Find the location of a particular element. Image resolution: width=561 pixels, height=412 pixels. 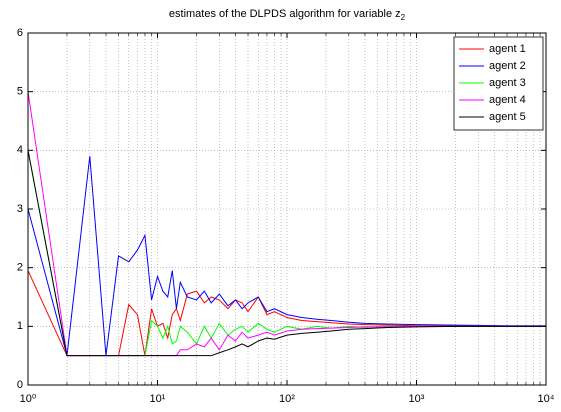

legend-label: agent 3 is located at coordinates (507, 83).